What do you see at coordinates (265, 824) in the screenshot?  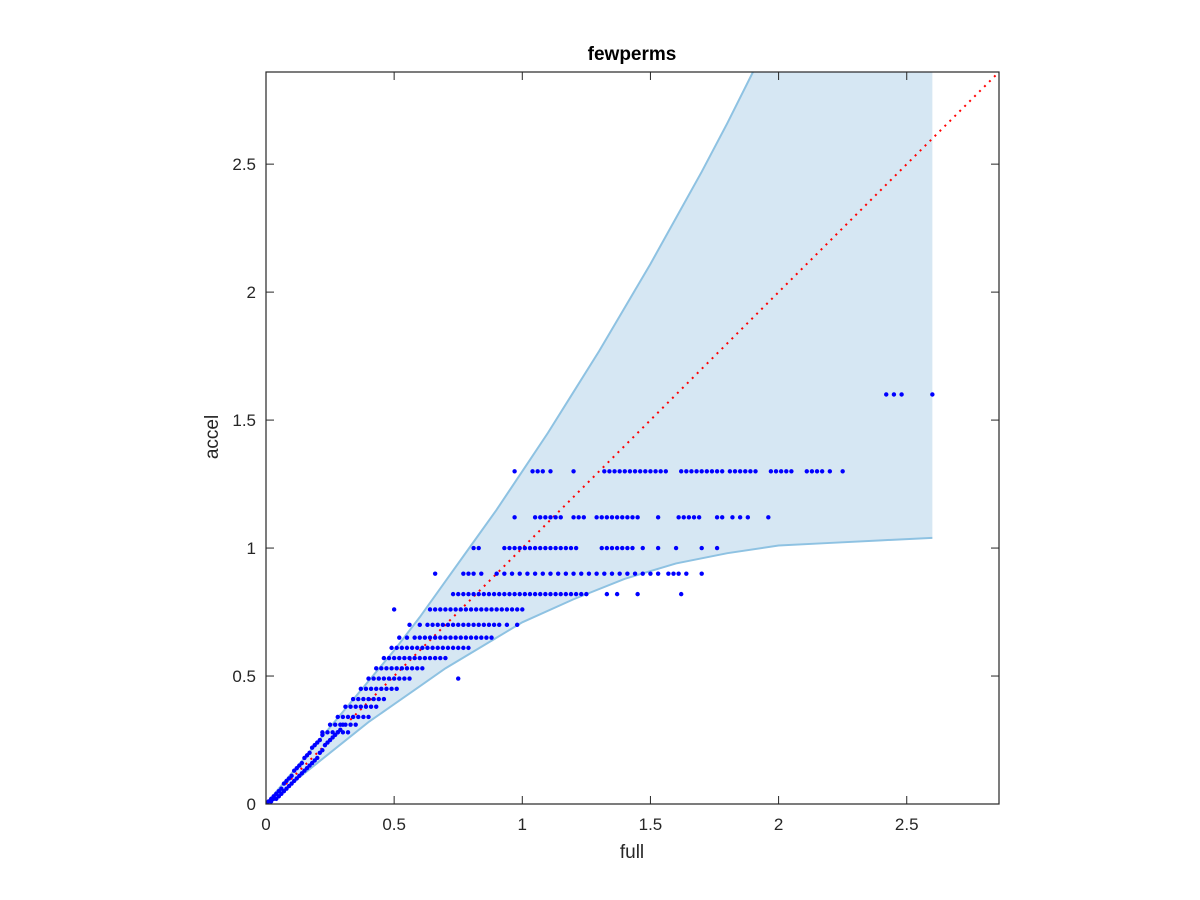 I see `x-tick-label: 0` at bounding box center [265, 824].